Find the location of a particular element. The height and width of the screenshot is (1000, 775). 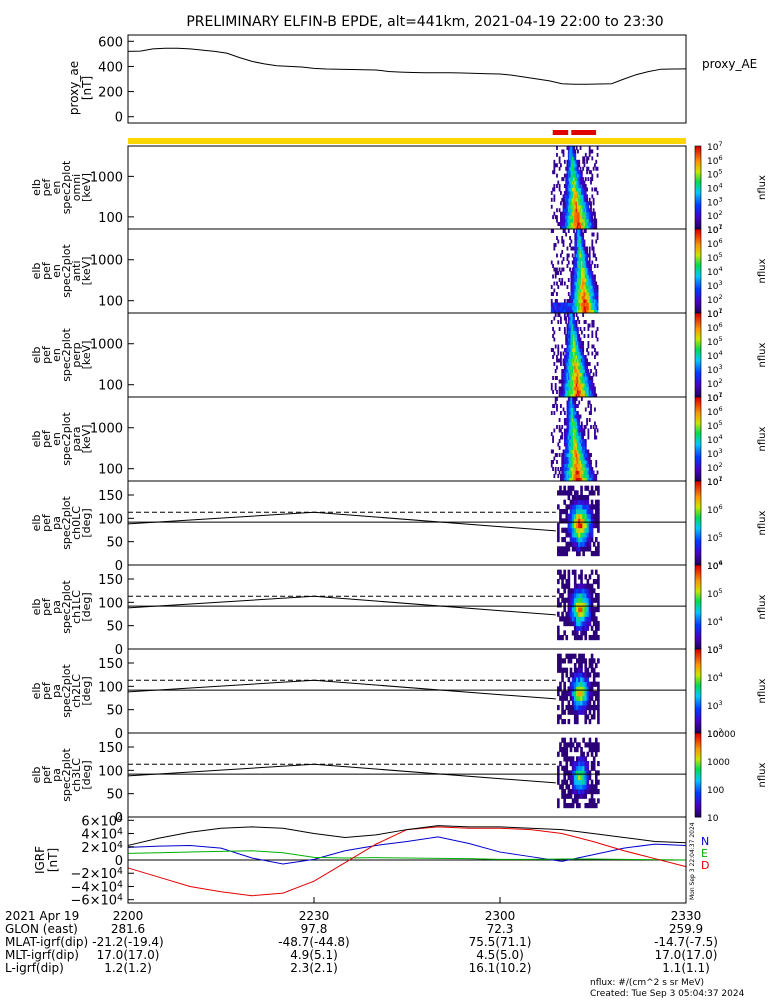

spec2plot_ch2LC-ylabel-3: spec2plot is located at coordinates (66, 691).